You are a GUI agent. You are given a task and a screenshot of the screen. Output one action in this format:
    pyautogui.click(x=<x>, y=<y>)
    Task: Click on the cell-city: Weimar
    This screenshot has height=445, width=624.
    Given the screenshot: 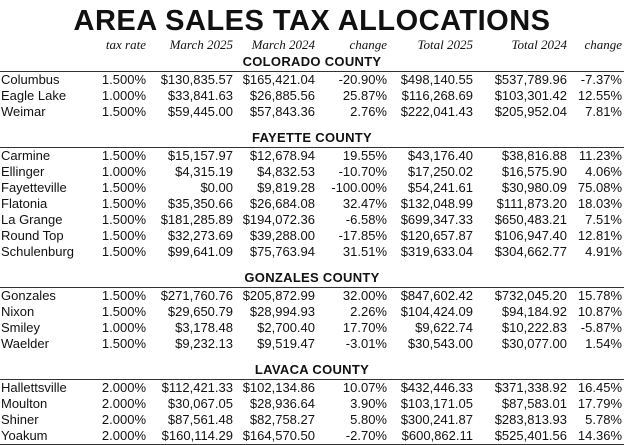 What is the action you would take?
    pyautogui.click(x=23, y=111)
    